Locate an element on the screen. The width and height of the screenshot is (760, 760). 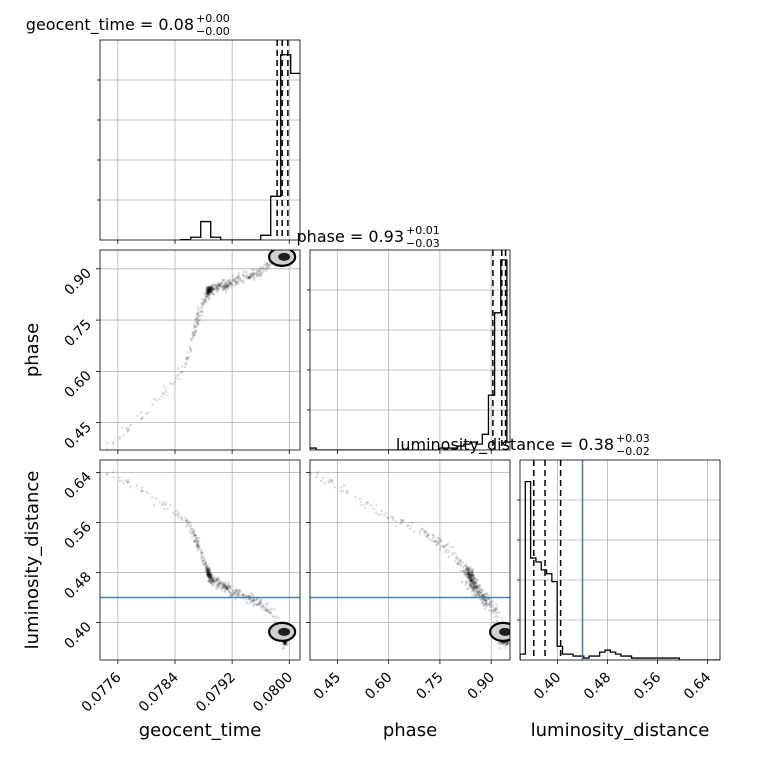
scatter-geocent_time-luminosity_distance is located at coordinates (201, 560).